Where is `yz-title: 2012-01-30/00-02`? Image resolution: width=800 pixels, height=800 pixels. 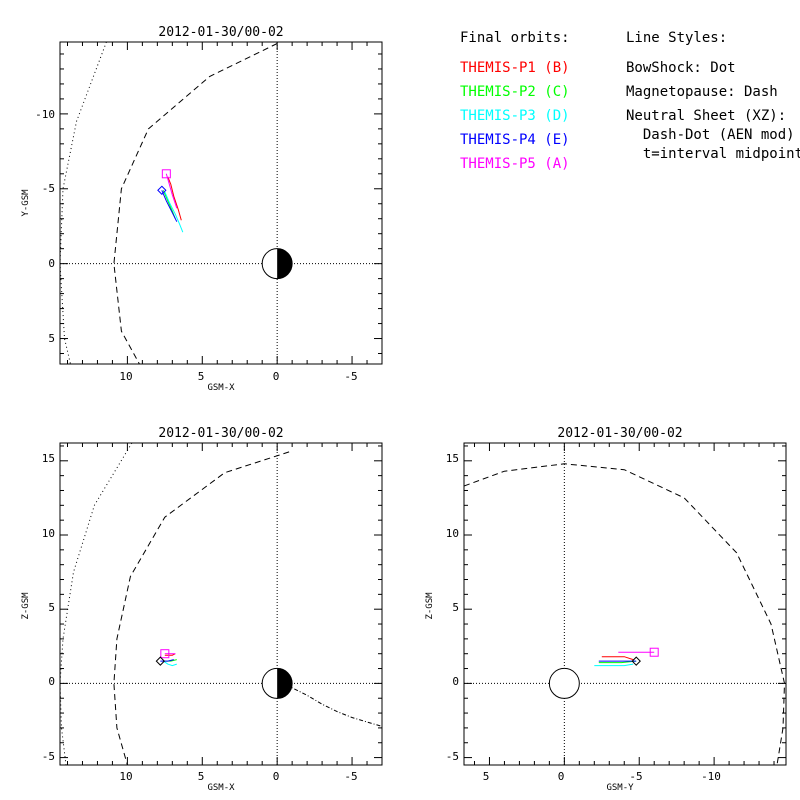 yz-title: 2012-01-30/00-02 is located at coordinates (619, 433).